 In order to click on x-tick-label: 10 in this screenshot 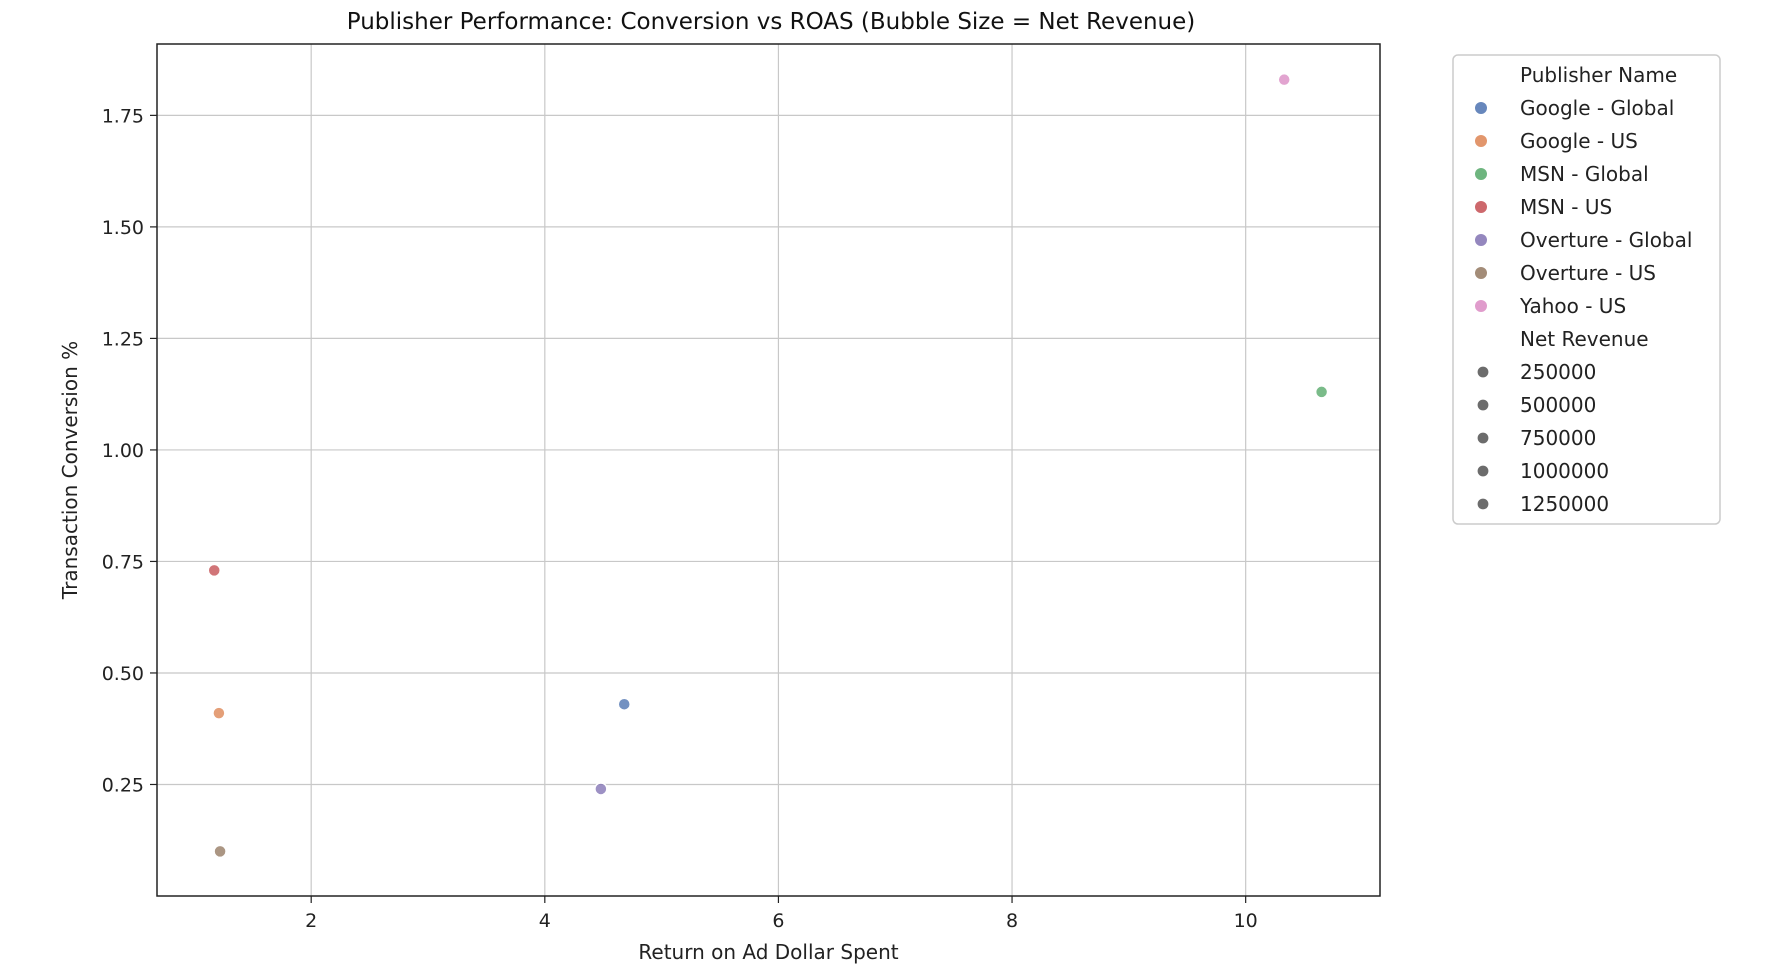, I will do `click(1246, 921)`.